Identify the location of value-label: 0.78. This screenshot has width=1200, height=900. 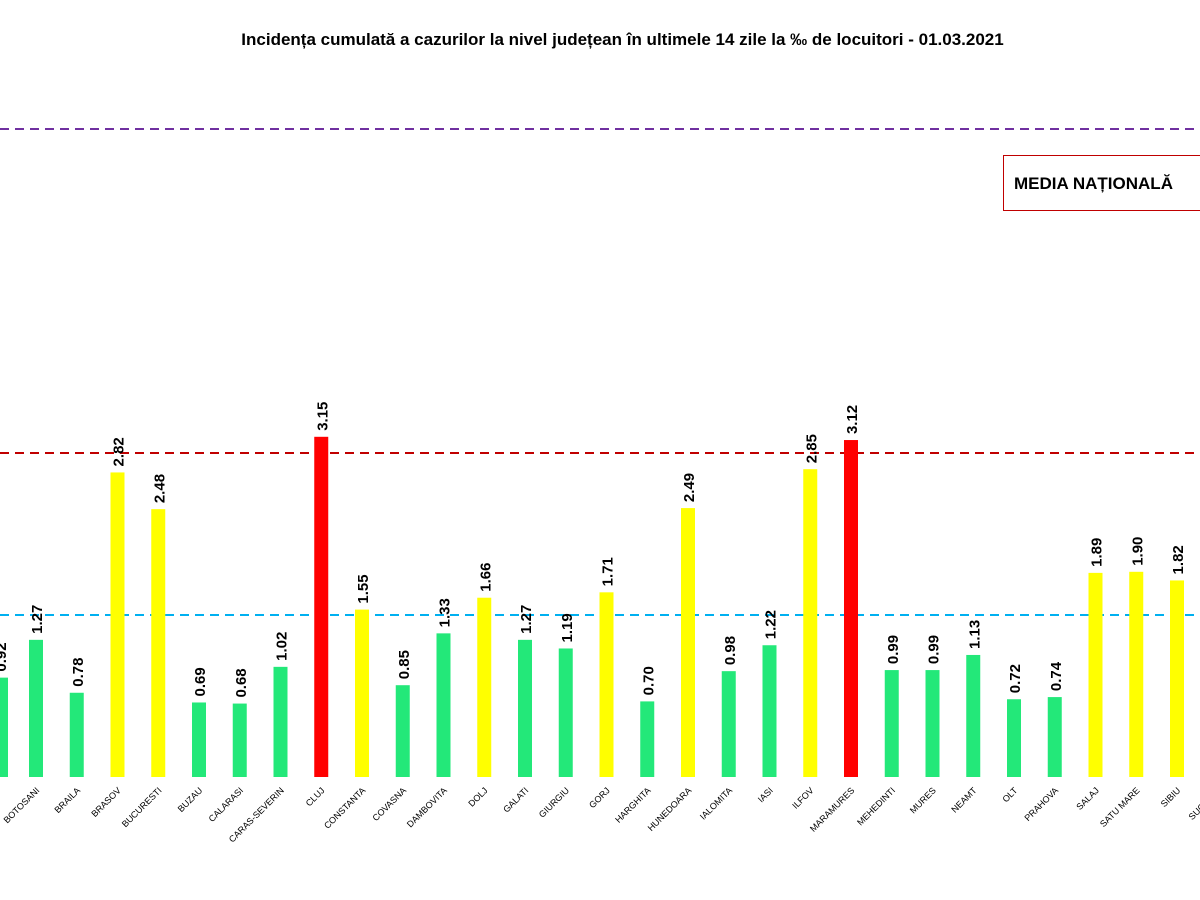
(78, 672).